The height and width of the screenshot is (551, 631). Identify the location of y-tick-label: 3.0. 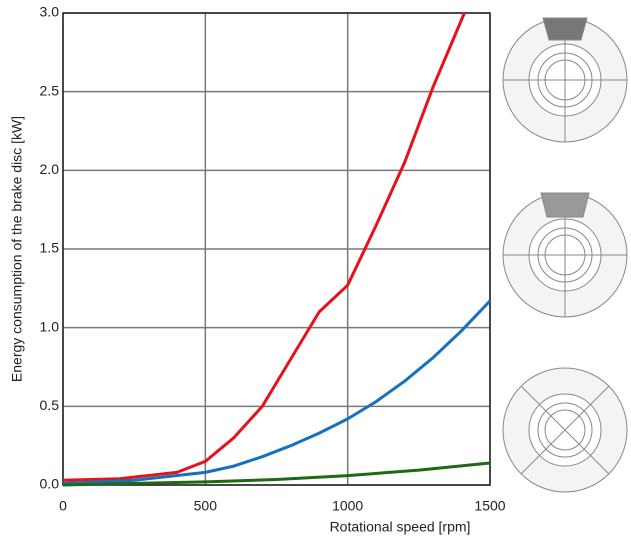
(50, 12).